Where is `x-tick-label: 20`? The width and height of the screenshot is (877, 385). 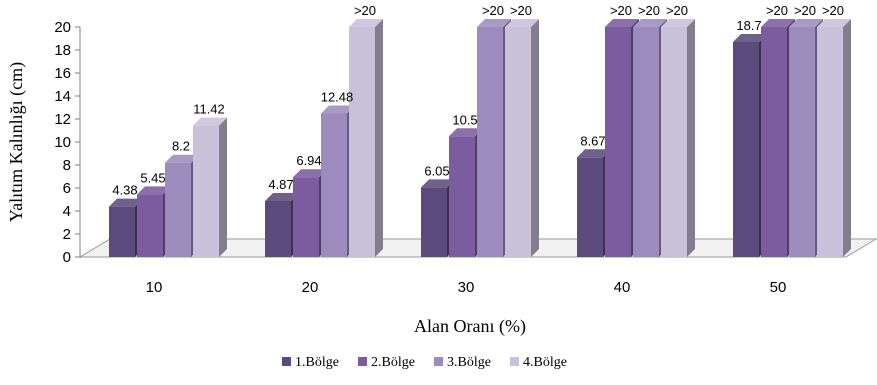
x-tick-label: 20 is located at coordinates (310, 287).